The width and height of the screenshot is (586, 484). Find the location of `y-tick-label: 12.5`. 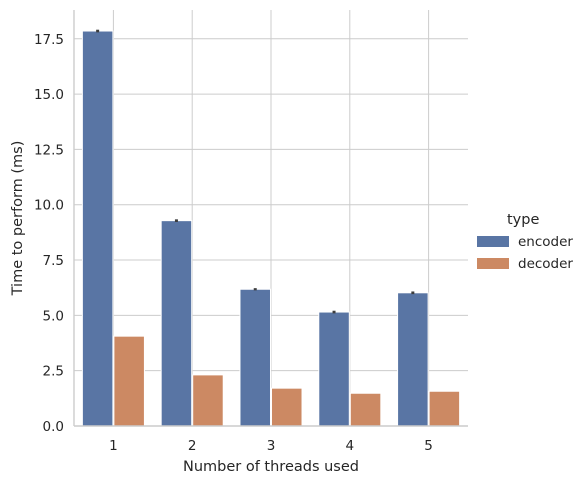

y-tick-label: 12.5 is located at coordinates (49, 150).